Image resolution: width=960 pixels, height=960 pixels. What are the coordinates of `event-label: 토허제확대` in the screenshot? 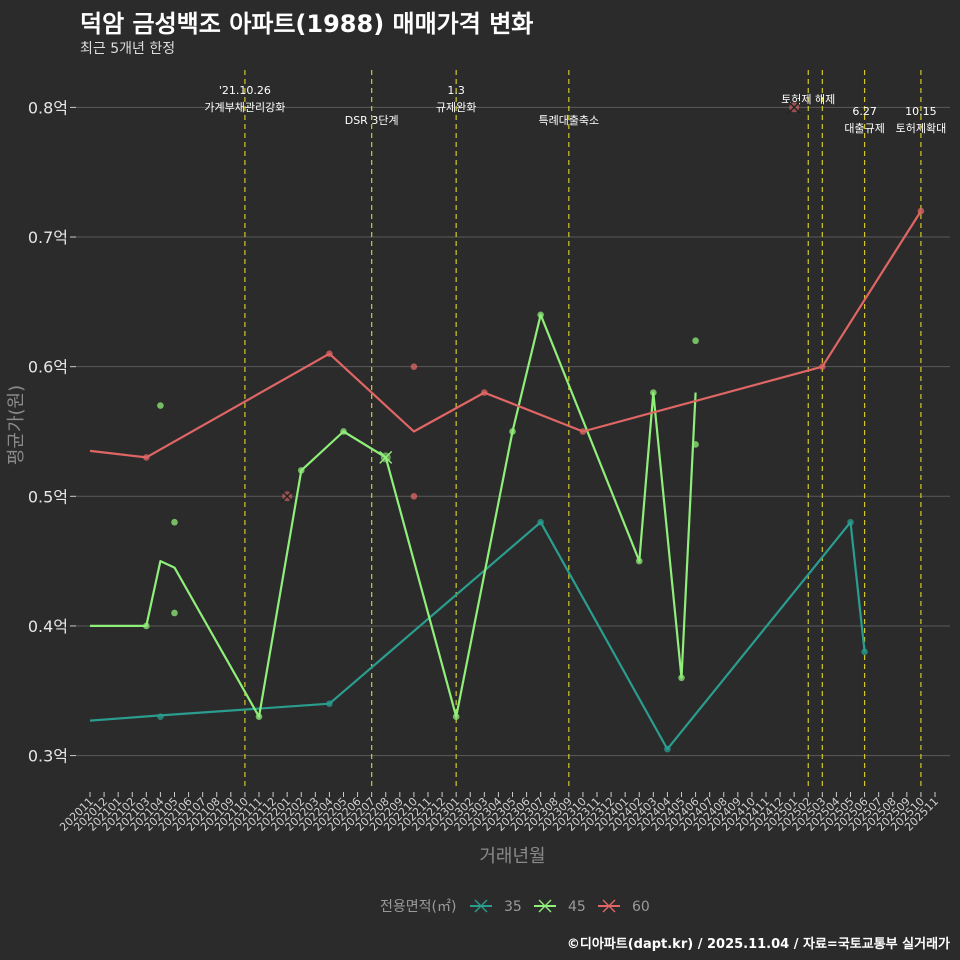 It's located at (921, 128).